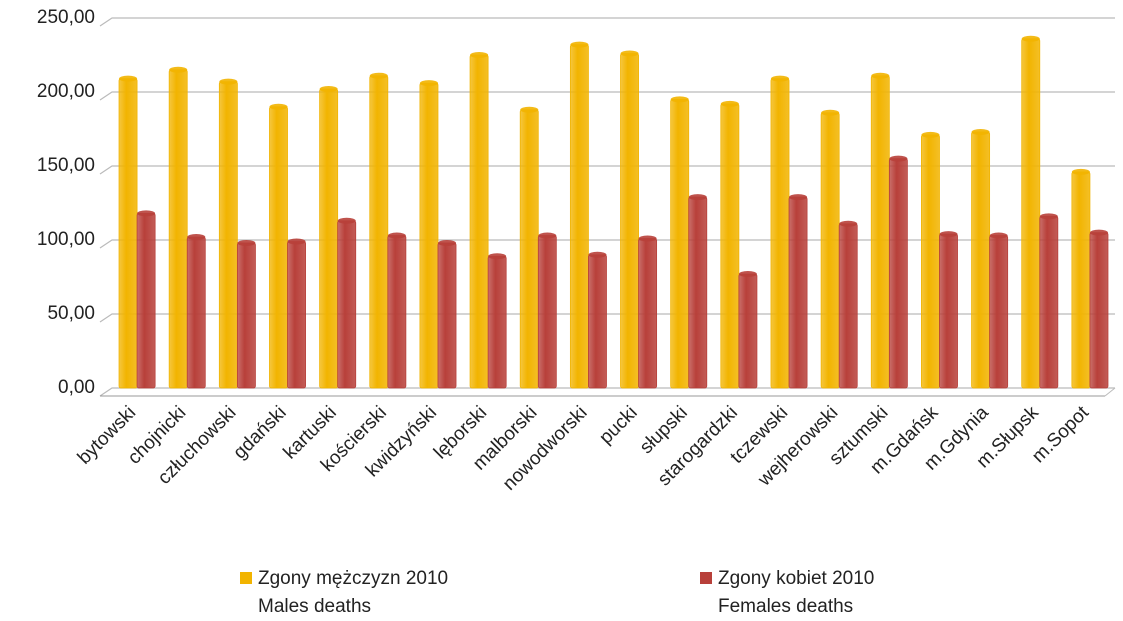 This screenshot has width=1123, height=621. What do you see at coordinates (1110, 392) in the screenshot?
I see `floor` at bounding box center [1110, 392].